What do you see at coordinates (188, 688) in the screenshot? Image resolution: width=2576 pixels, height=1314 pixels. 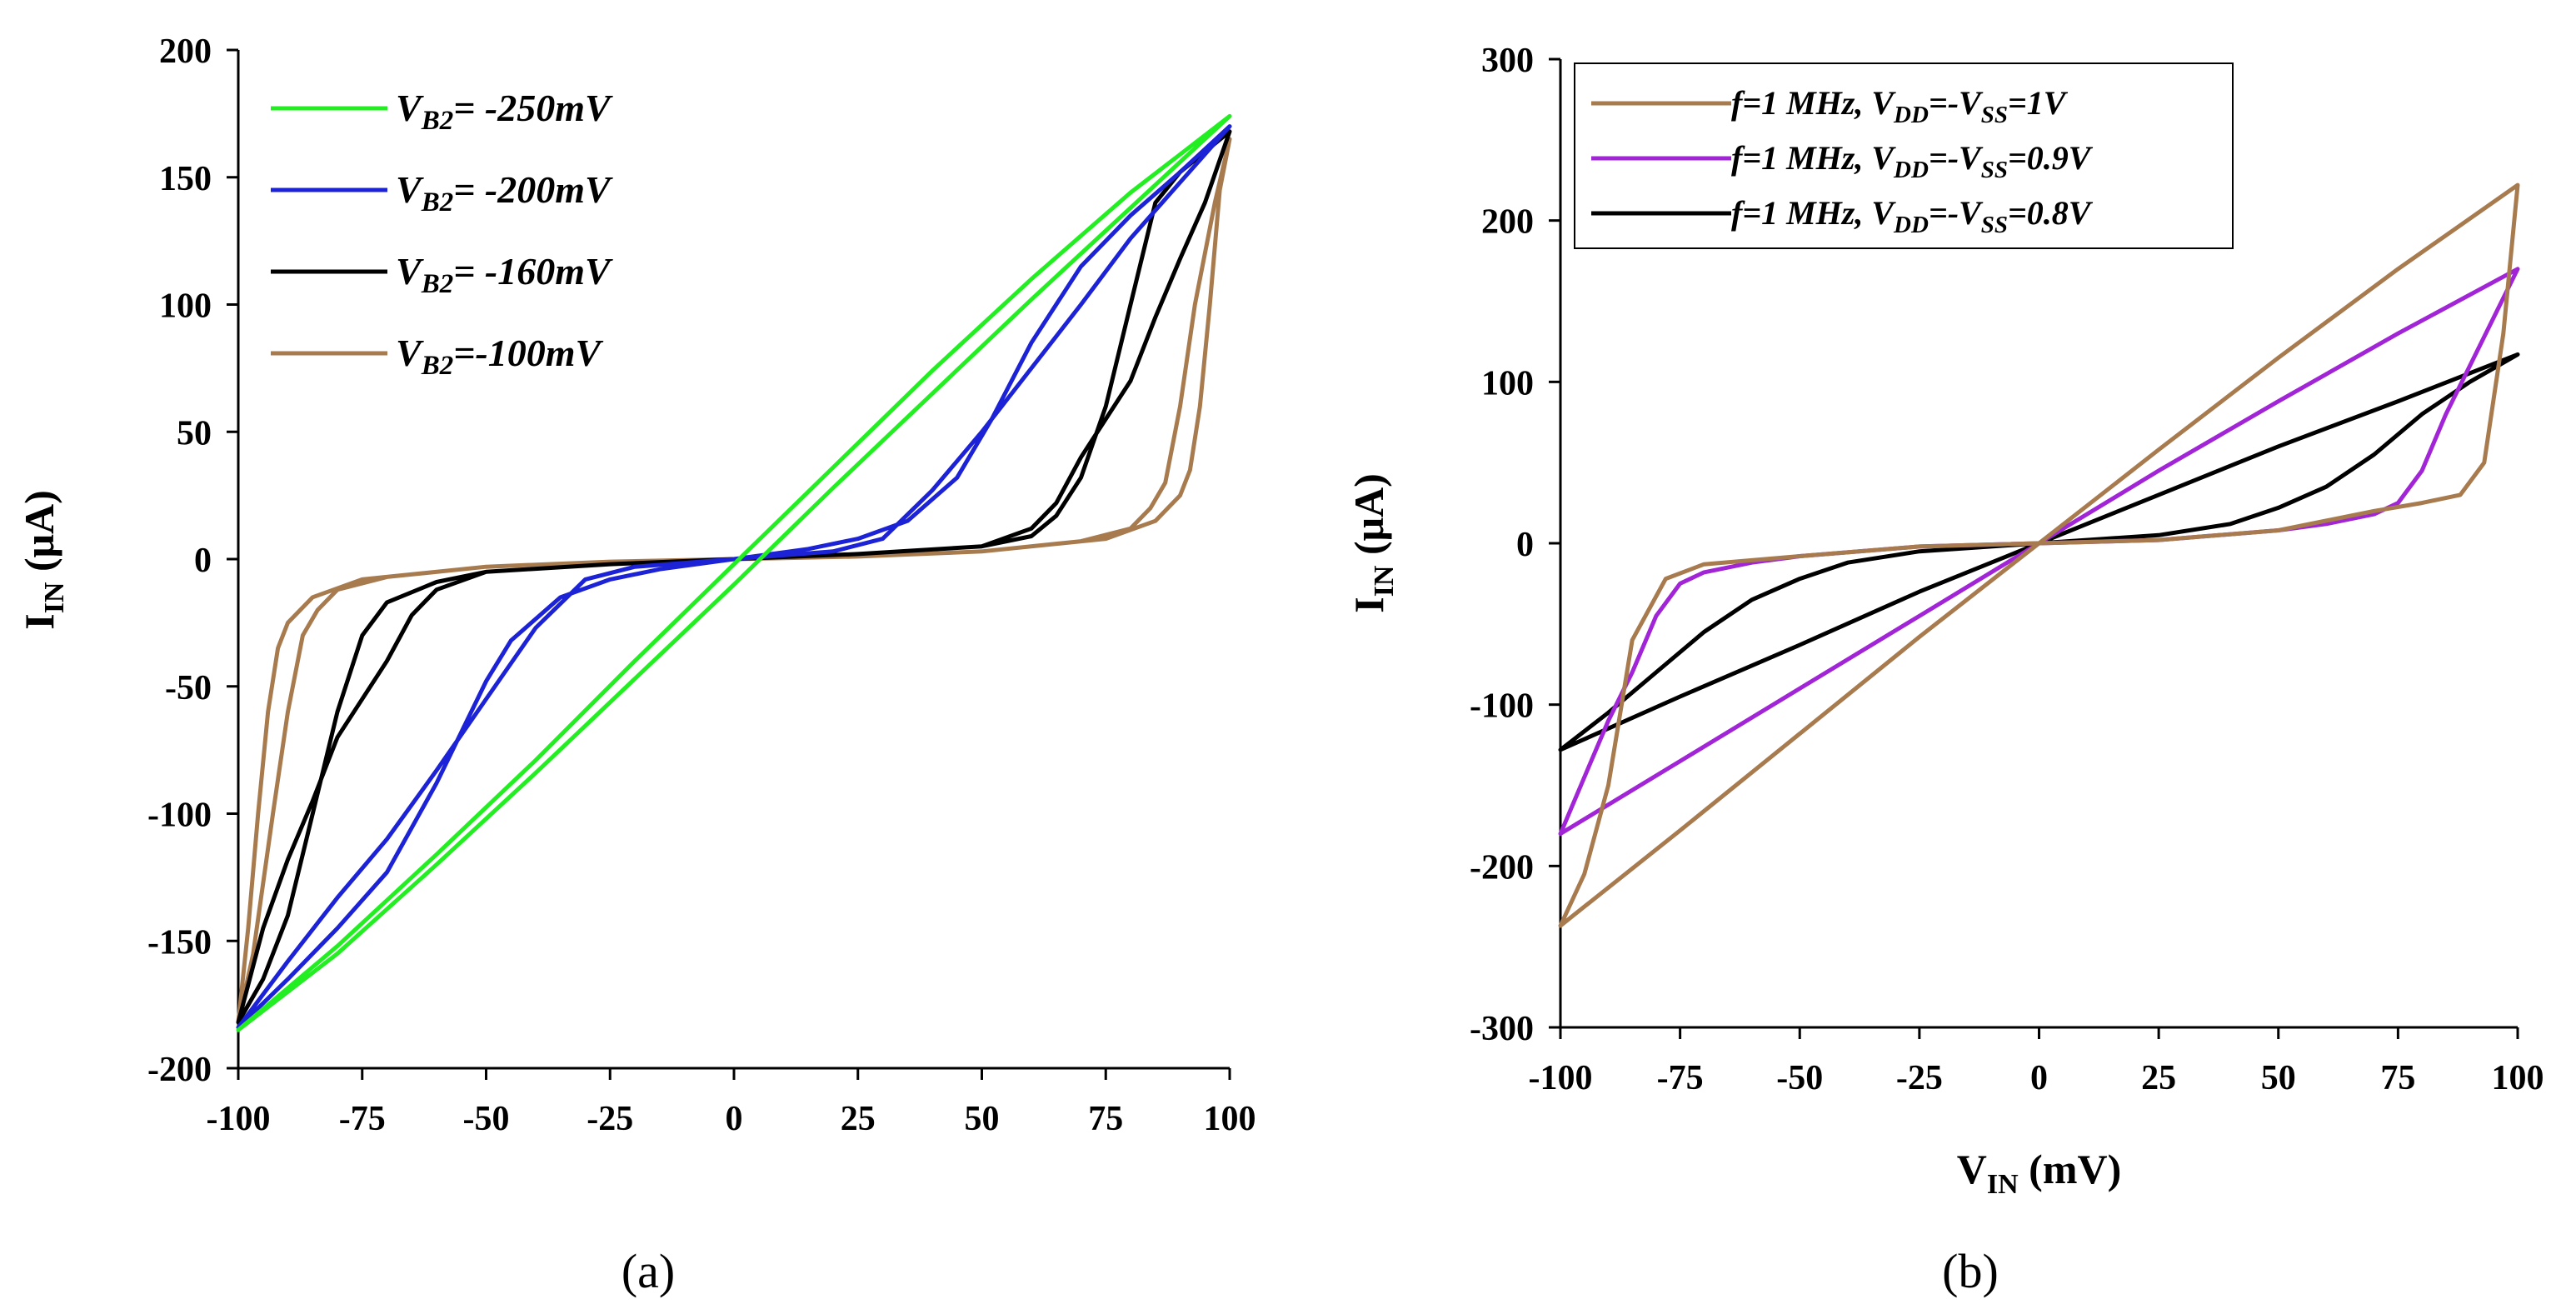 I see `y-tick-label: -50` at bounding box center [188, 688].